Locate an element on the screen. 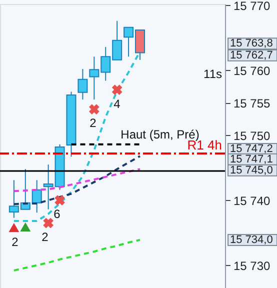 Image resolution: width=277 pixels, height=288 pixels. y-tick-label: 15 770 is located at coordinates (252, 6).